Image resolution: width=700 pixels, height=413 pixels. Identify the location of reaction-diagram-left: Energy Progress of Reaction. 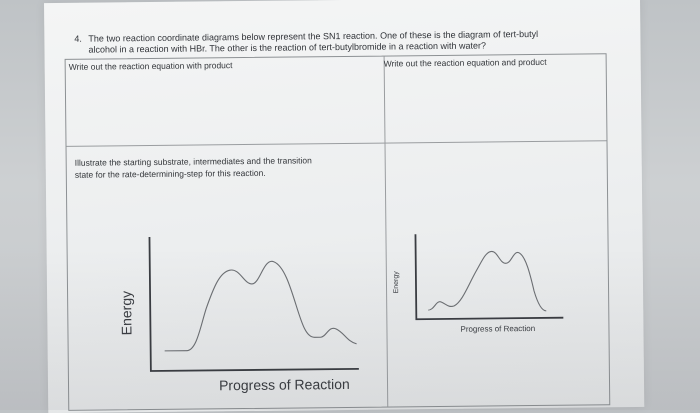
(238, 315).